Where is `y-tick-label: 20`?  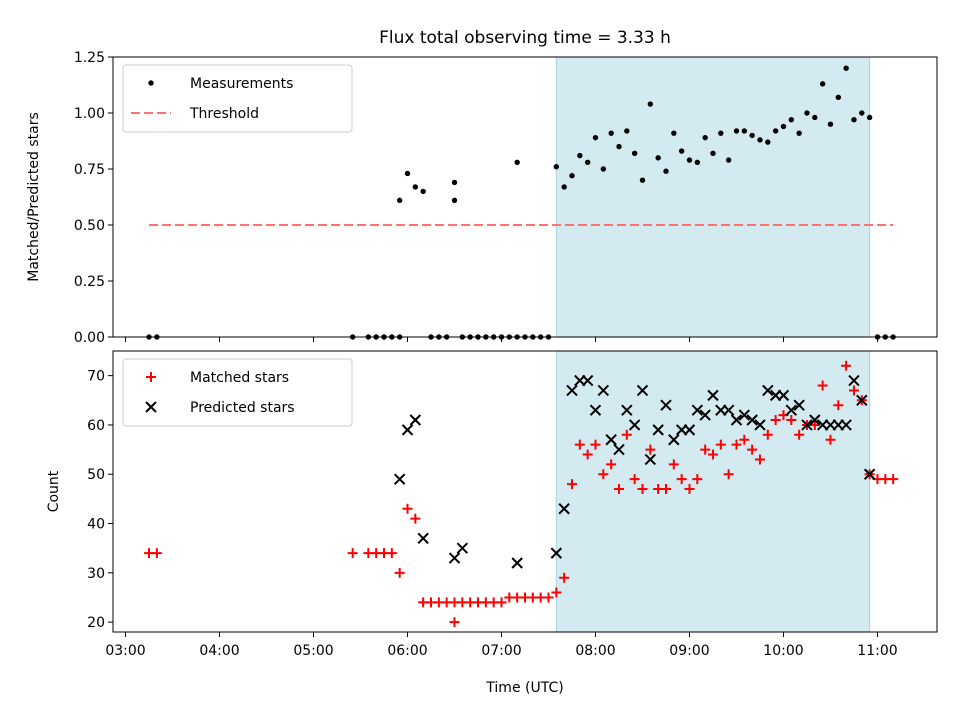
y-tick-label: 20 is located at coordinates (96, 623).